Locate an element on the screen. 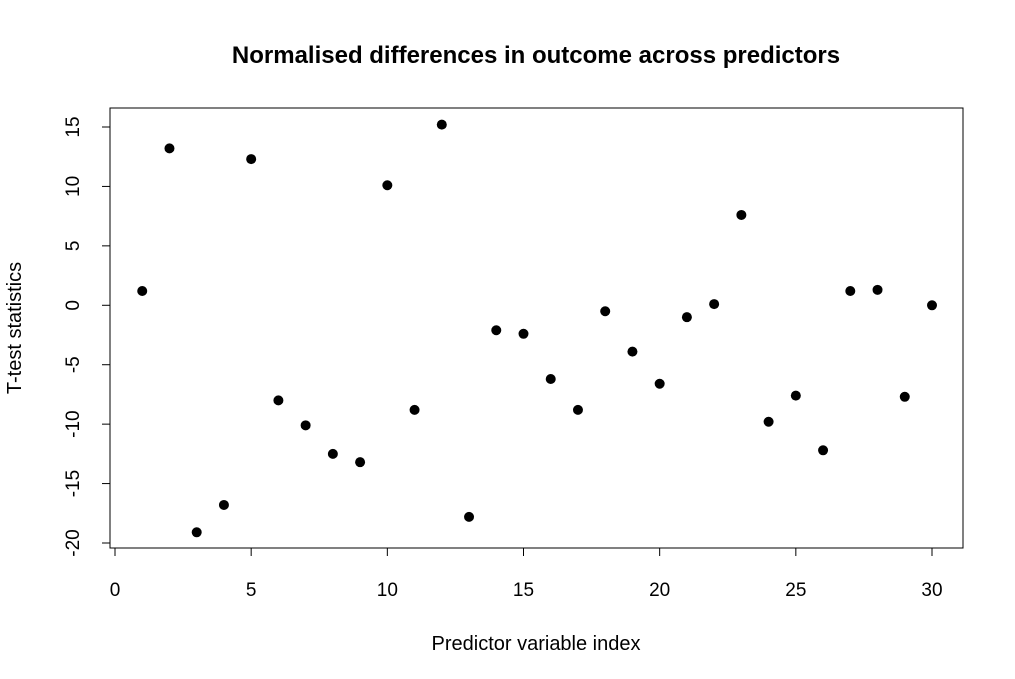  x-tick-label: 5 is located at coordinates (251, 590).